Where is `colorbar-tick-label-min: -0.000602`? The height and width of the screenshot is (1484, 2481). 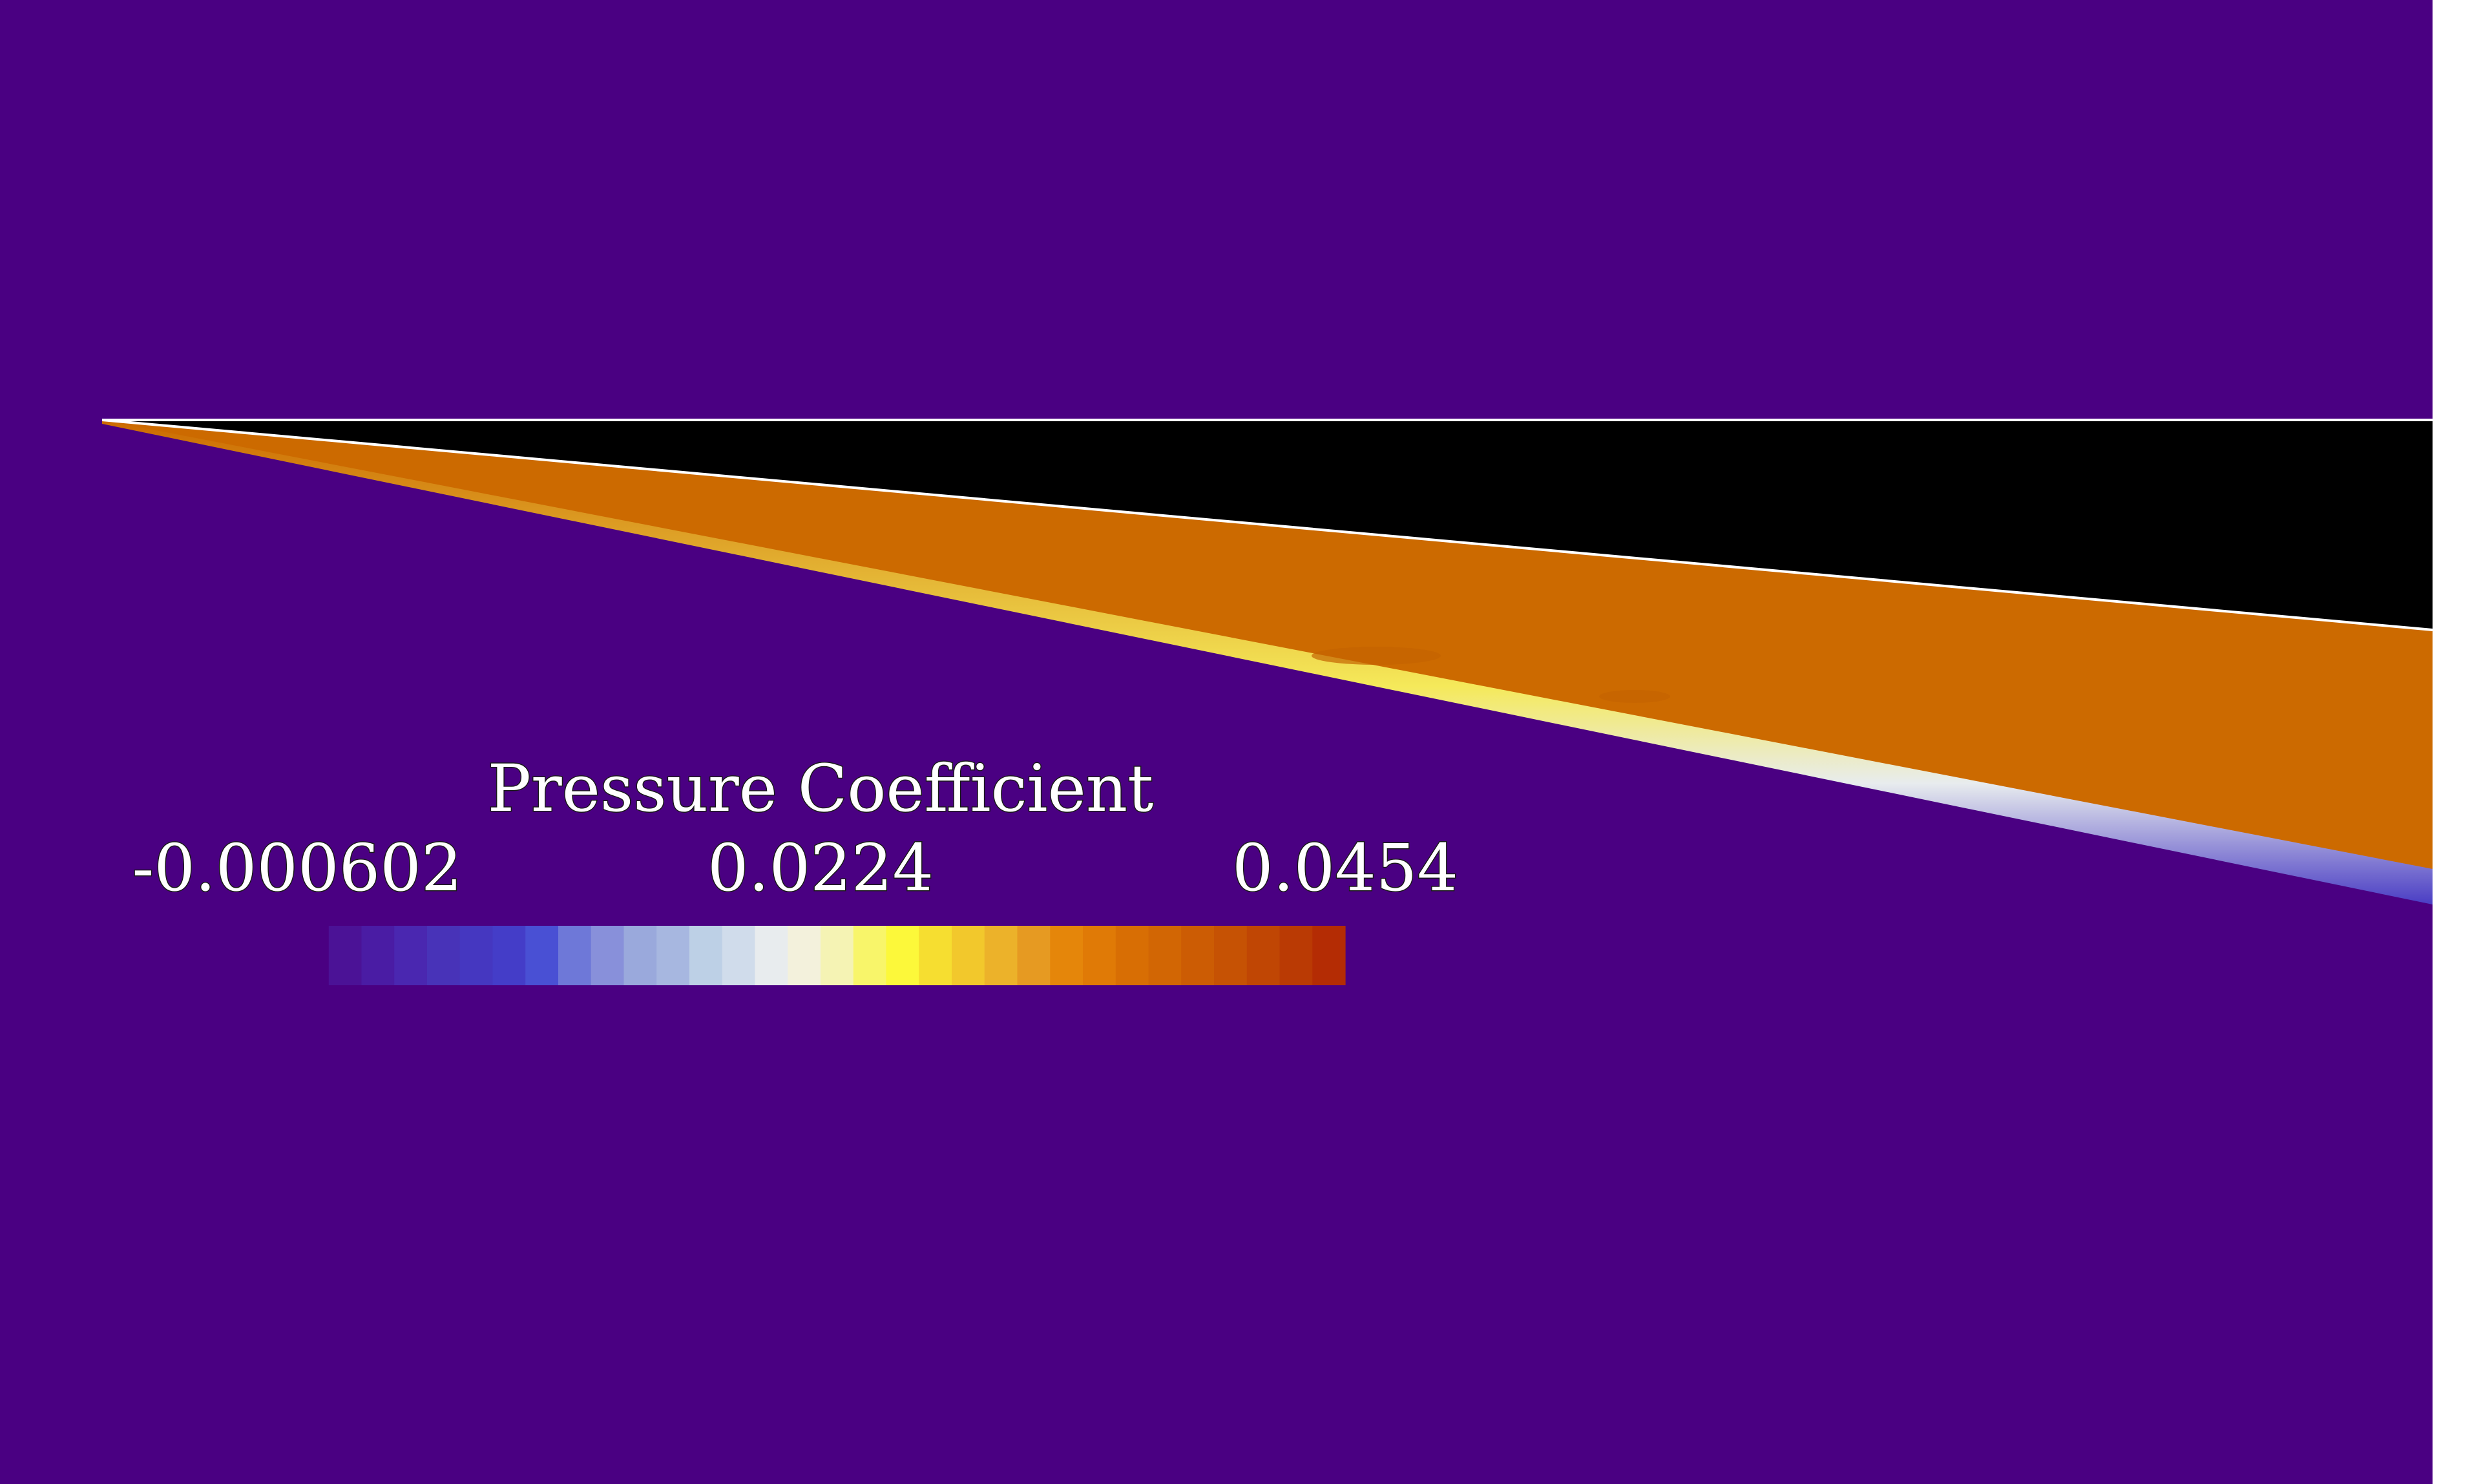 colorbar-tick-label-min: -0.000602 is located at coordinates (297, 868).